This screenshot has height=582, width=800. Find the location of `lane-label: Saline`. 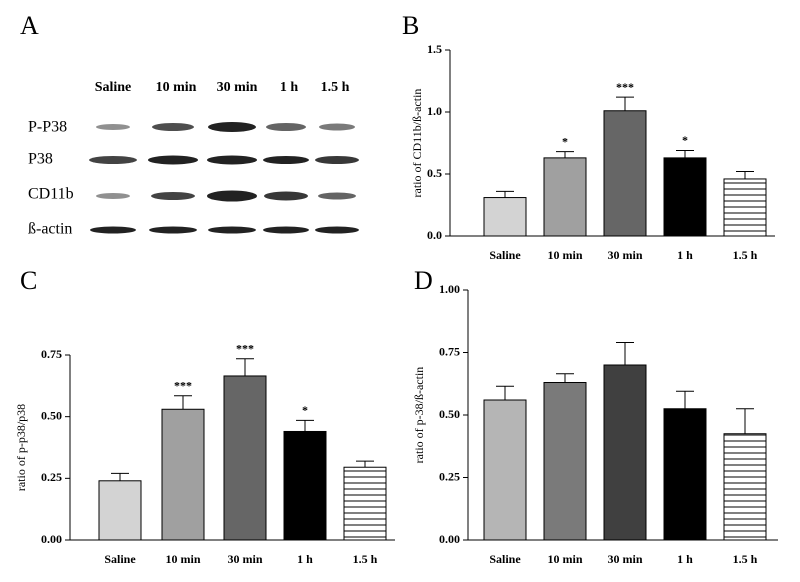

lane-label: Saline is located at coordinates (113, 87).